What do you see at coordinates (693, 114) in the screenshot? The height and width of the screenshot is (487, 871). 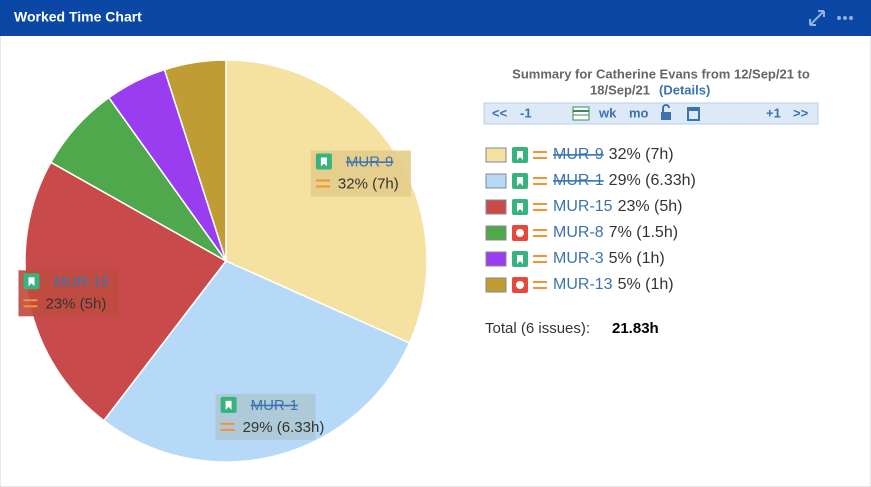 I see `calendar-icon` at bounding box center [693, 114].